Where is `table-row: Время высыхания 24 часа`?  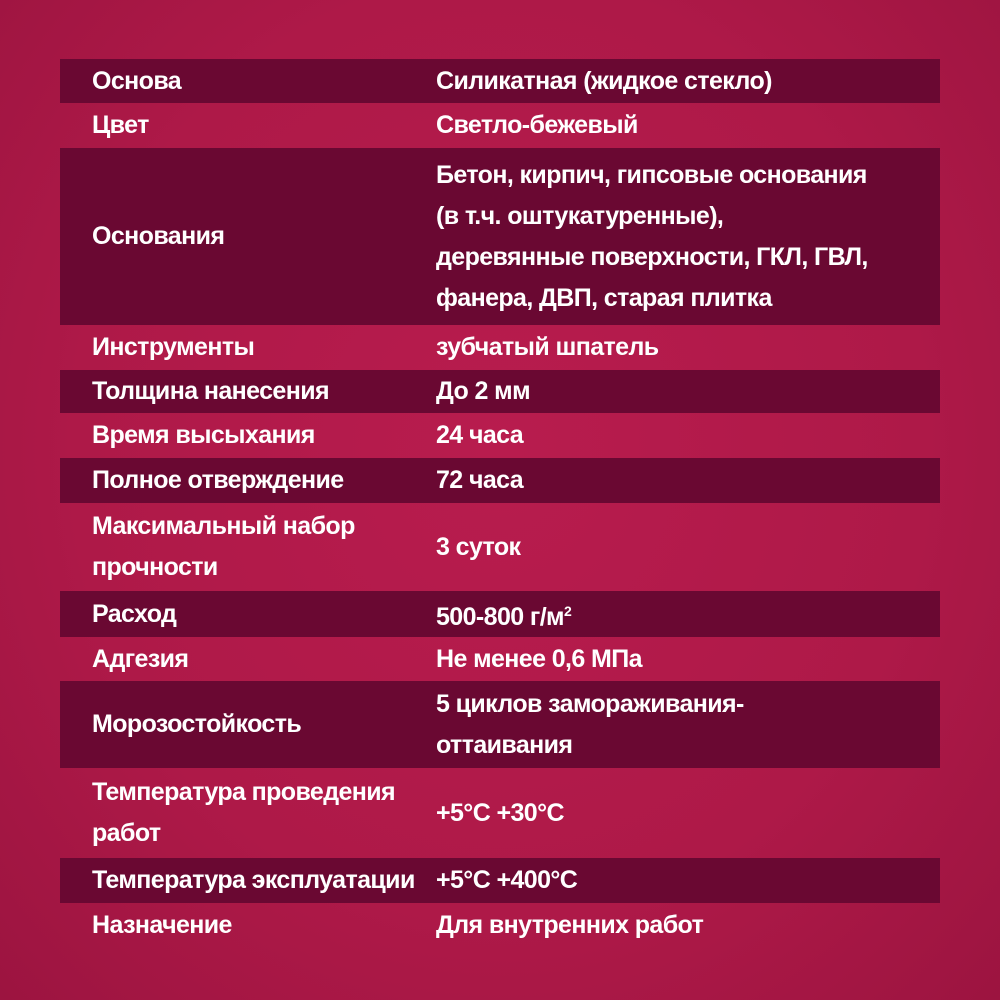 table-row: Время высыхания 24 часа is located at coordinates (500, 435).